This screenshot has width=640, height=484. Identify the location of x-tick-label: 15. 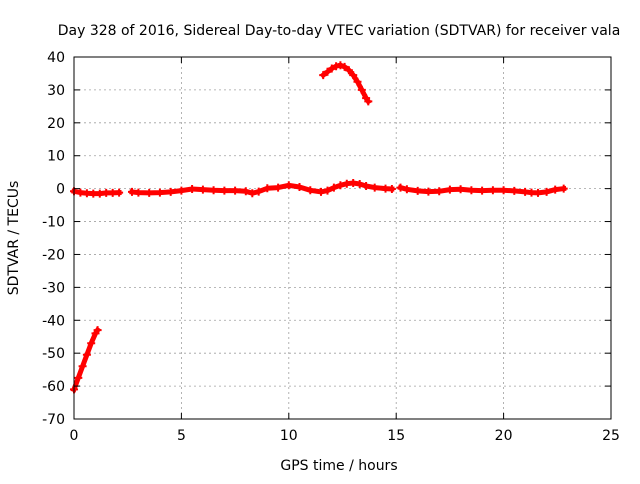
(396, 436).